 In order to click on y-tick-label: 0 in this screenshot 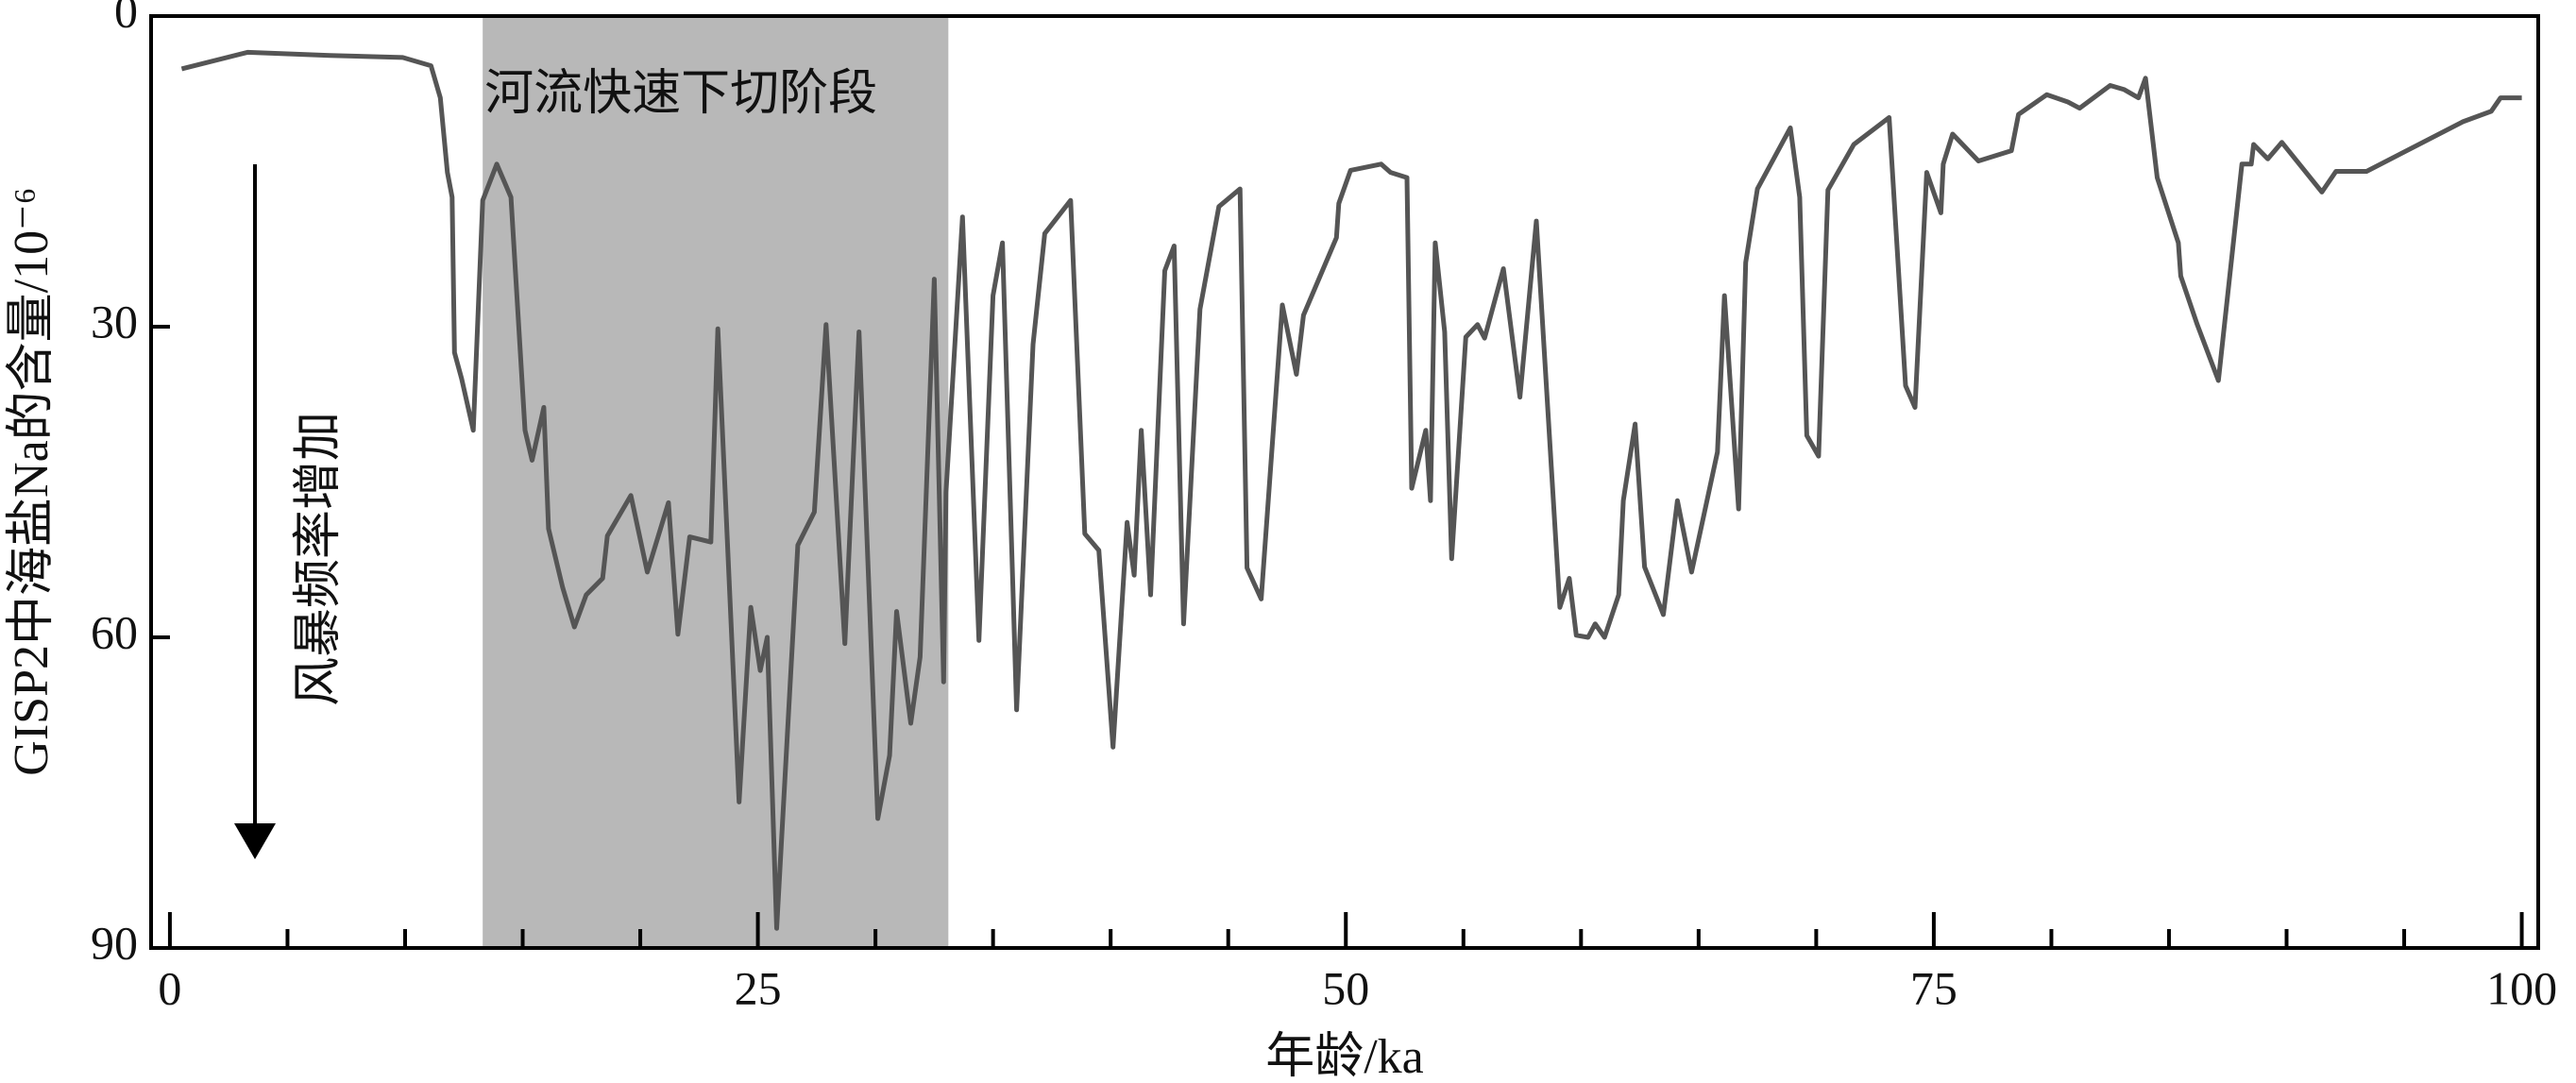, I will do `click(126, 18)`.